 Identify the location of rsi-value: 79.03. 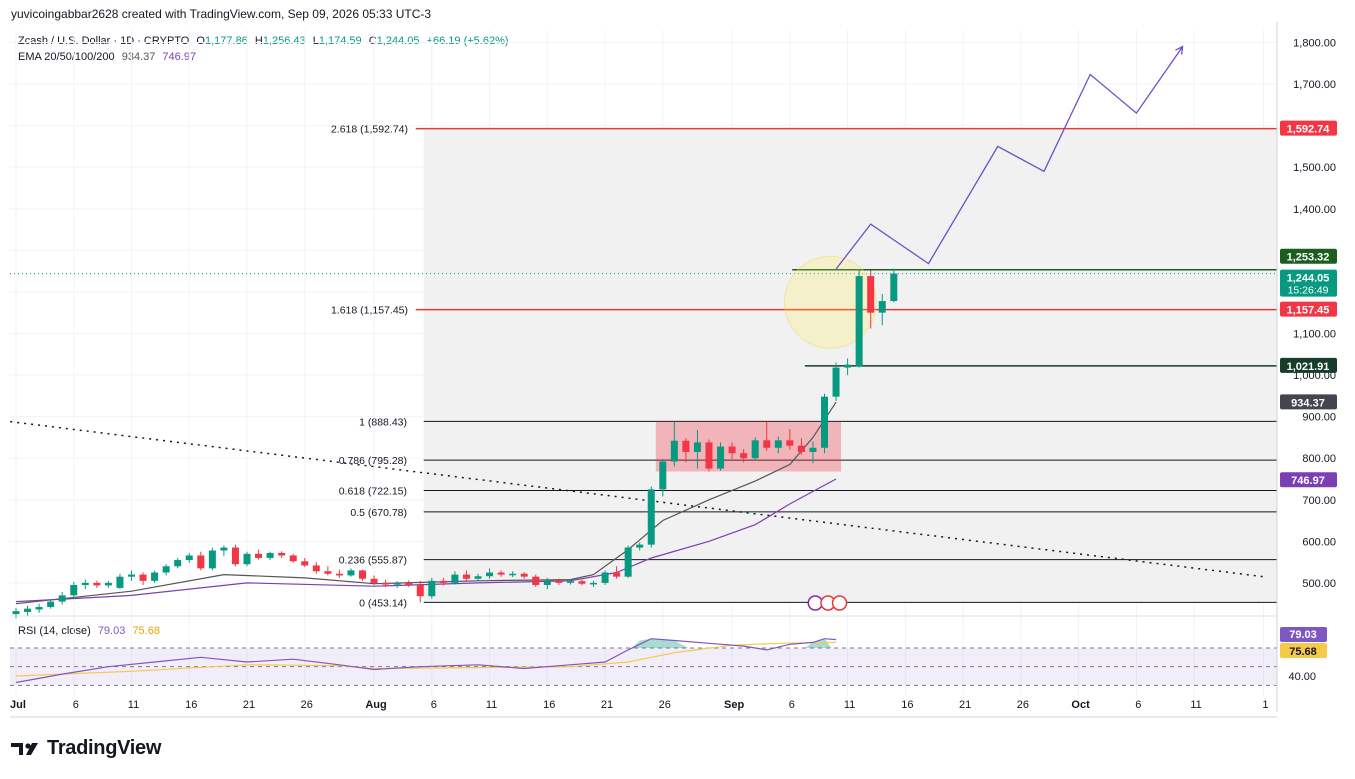
(111, 631).